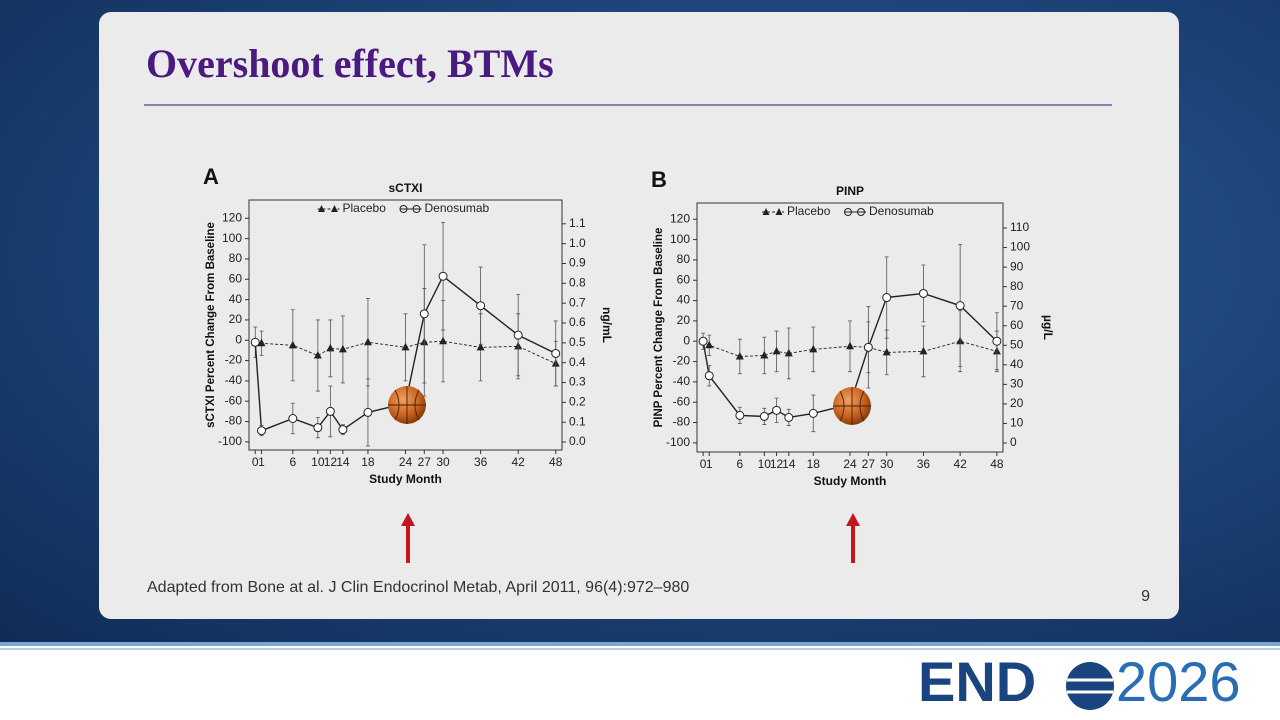 This screenshot has width=1280, height=720. I want to click on y2-axis-label: µg/L, so click(1048, 327).